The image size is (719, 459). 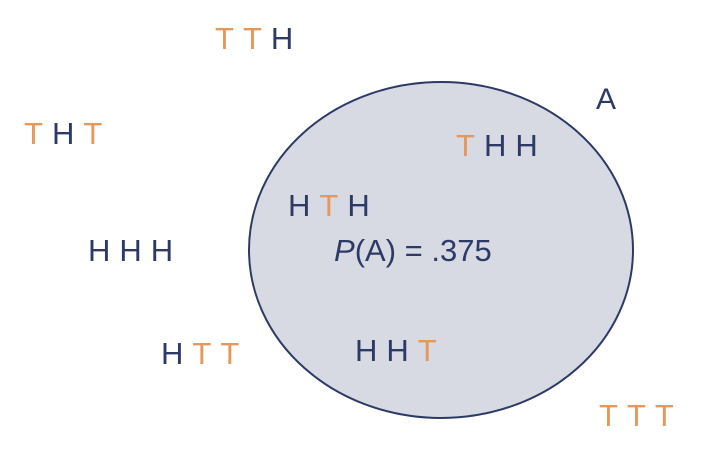 I want to click on probability-value: .375, so click(x=461, y=250).